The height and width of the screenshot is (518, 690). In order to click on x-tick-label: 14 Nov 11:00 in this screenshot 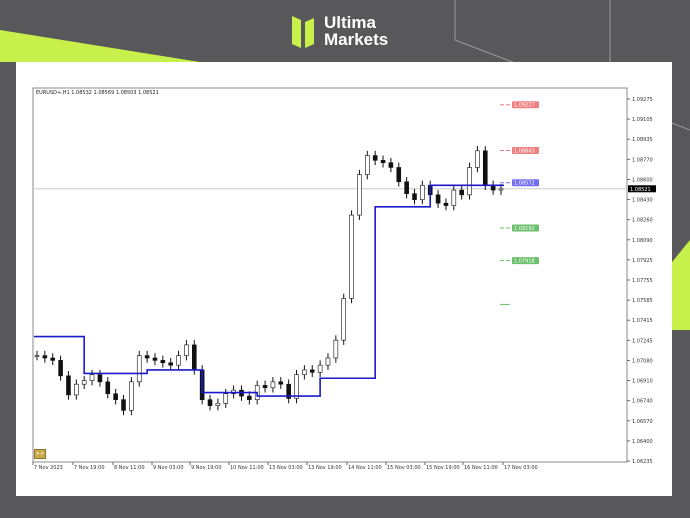, I will do `click(365, 468)`.